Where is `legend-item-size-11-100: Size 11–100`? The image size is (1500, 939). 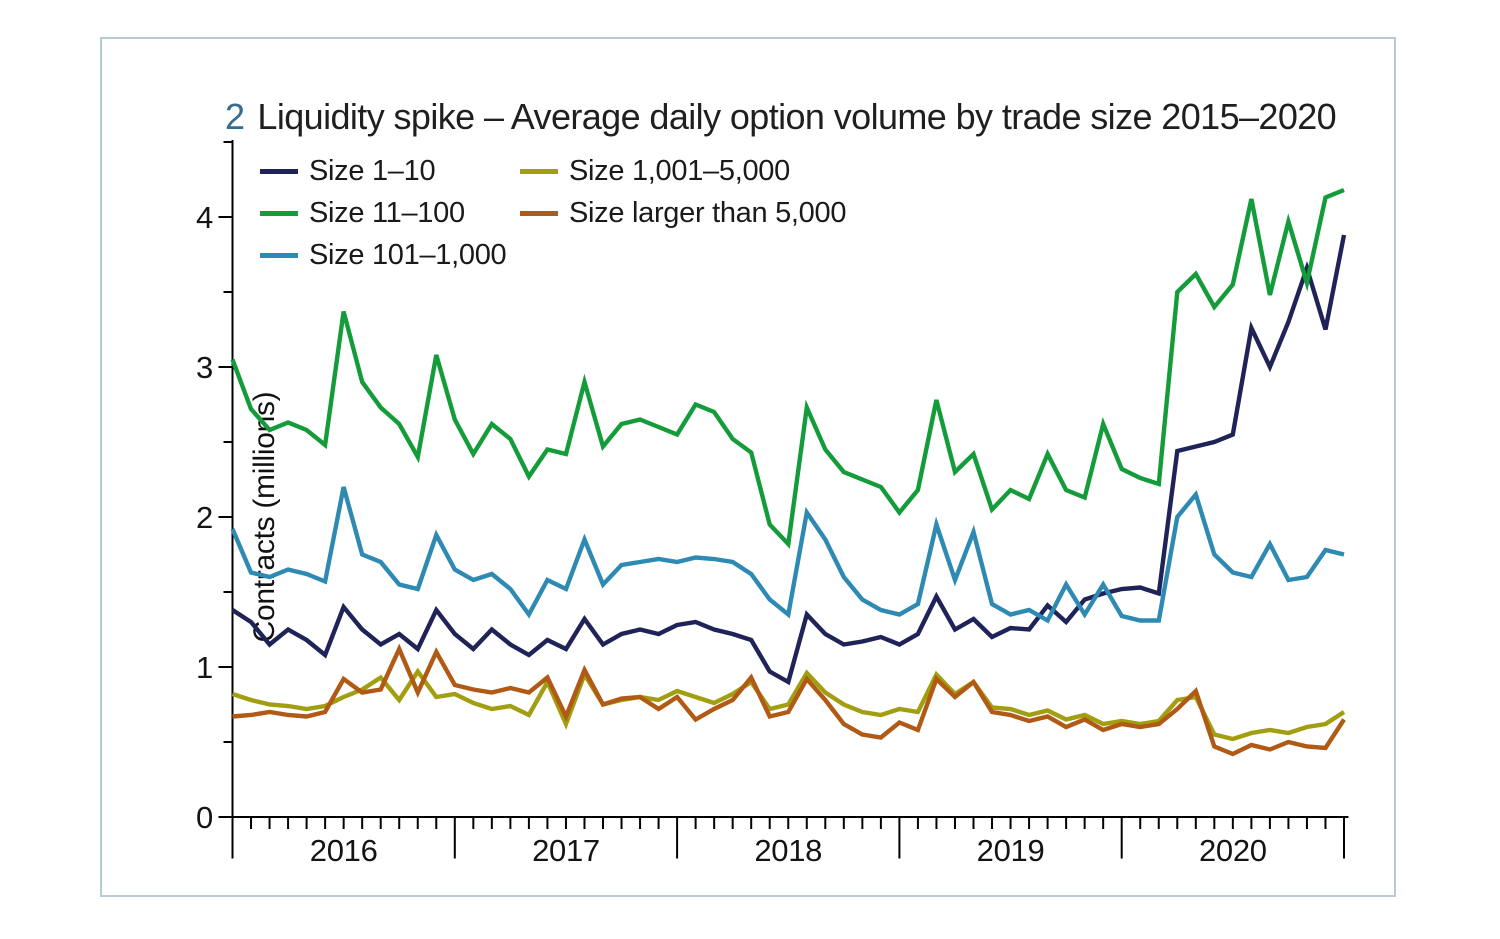
legend-item-size-11-100: Size 11–100 is located at coordinates (362, 213).